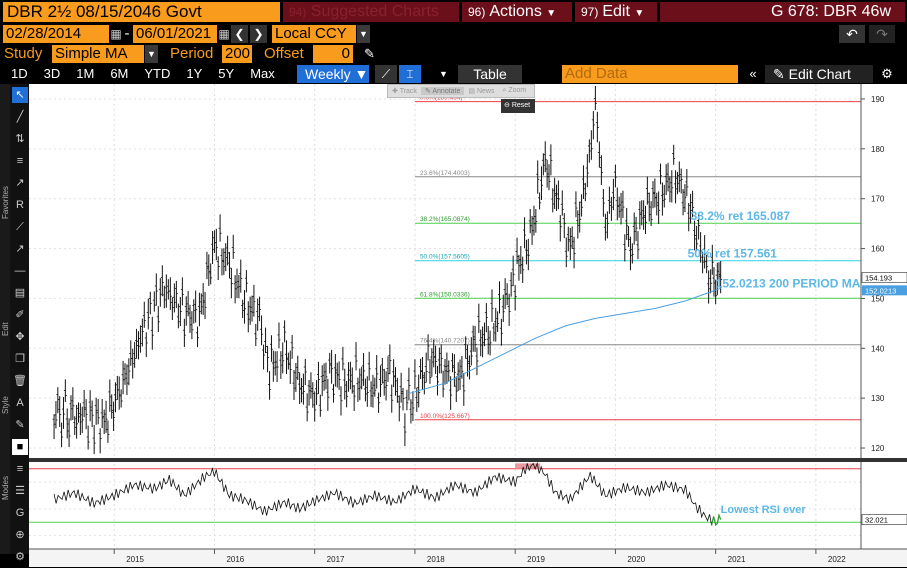 The image size is (907, 568). Describe the element at coordinates (590, 12) in the screenshot. I see `edit-num: 97)` at that location.